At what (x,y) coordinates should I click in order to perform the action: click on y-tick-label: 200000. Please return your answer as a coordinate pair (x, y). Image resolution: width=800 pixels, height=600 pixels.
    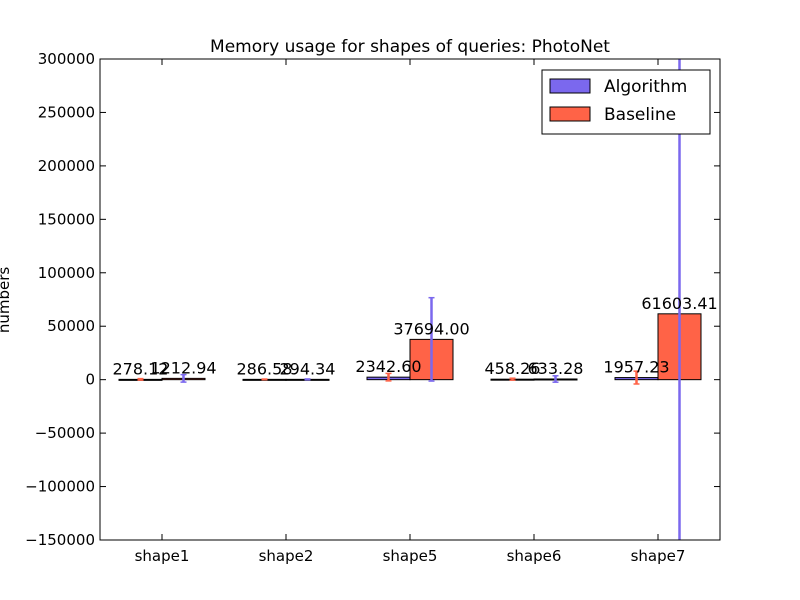
    Looking at the image, I should click on (66, 166).